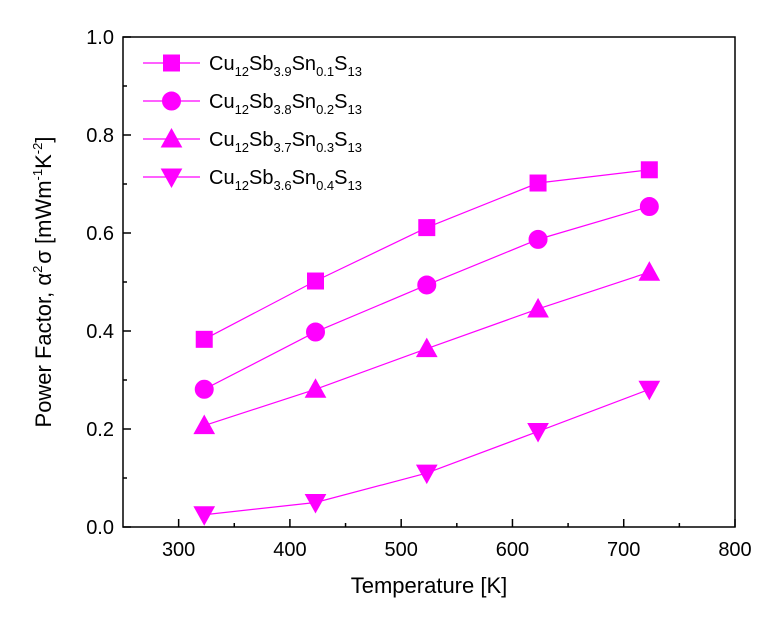 The width and height of the screenshot is (771, 623). I want to click on y-tick-label: 0.8, so click(100, 136).